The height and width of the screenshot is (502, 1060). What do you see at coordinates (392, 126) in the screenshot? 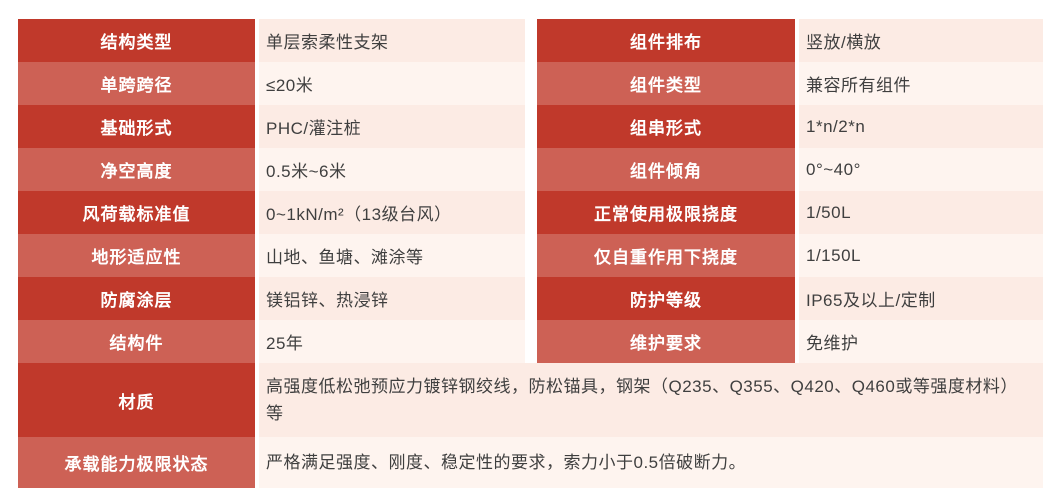
I see `spec-value: PHC/灌注桩` at bounding box center [392, 126].